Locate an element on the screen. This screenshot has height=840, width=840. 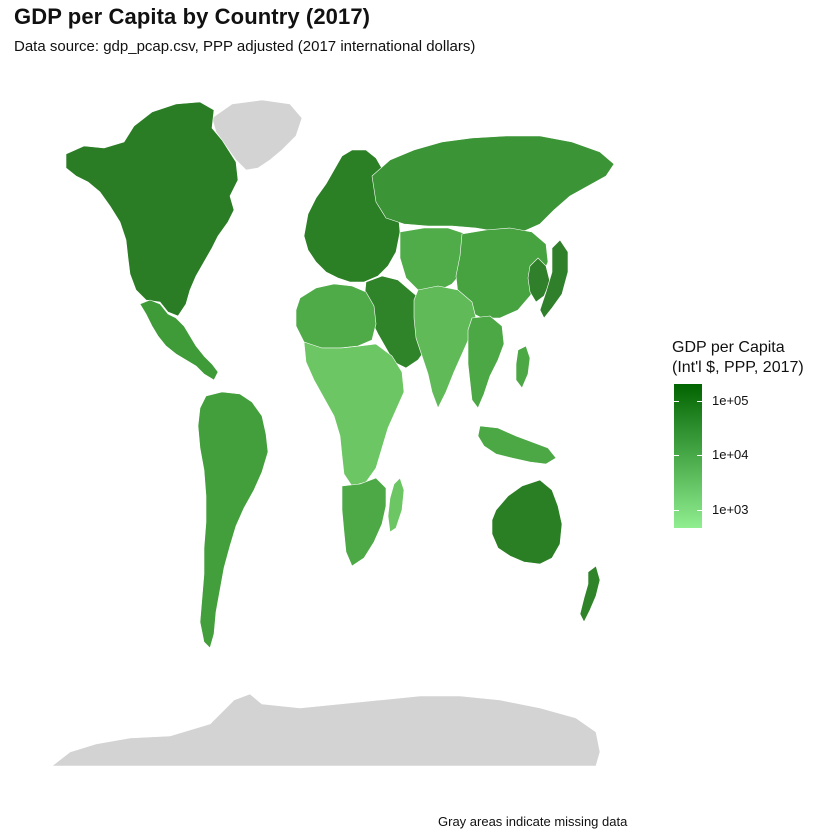
region-japan is located at coordinates (554, 279).